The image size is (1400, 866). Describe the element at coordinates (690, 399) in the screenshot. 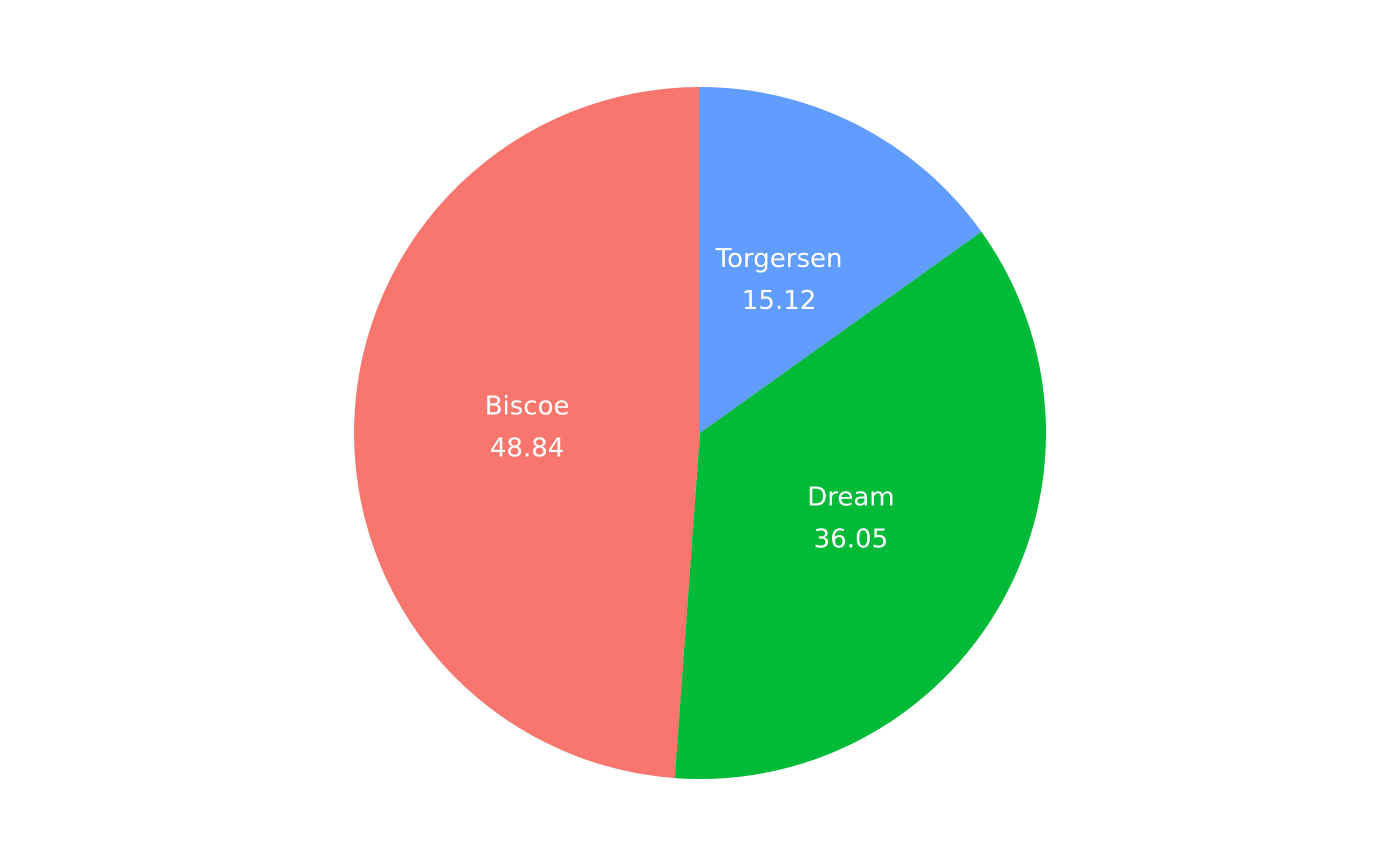

I see `pie-labels: Torgersen 15.12 Dream 36.05 Biscoe 48.84` at that location.